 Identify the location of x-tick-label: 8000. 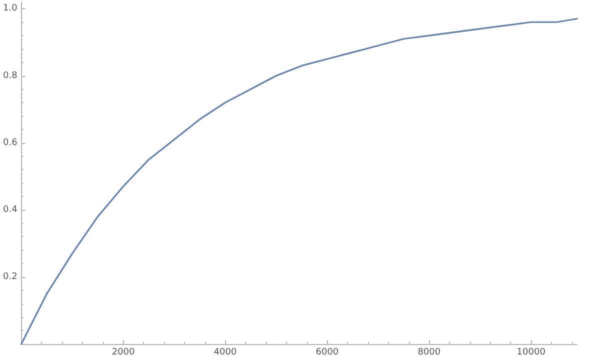
(429, 353).